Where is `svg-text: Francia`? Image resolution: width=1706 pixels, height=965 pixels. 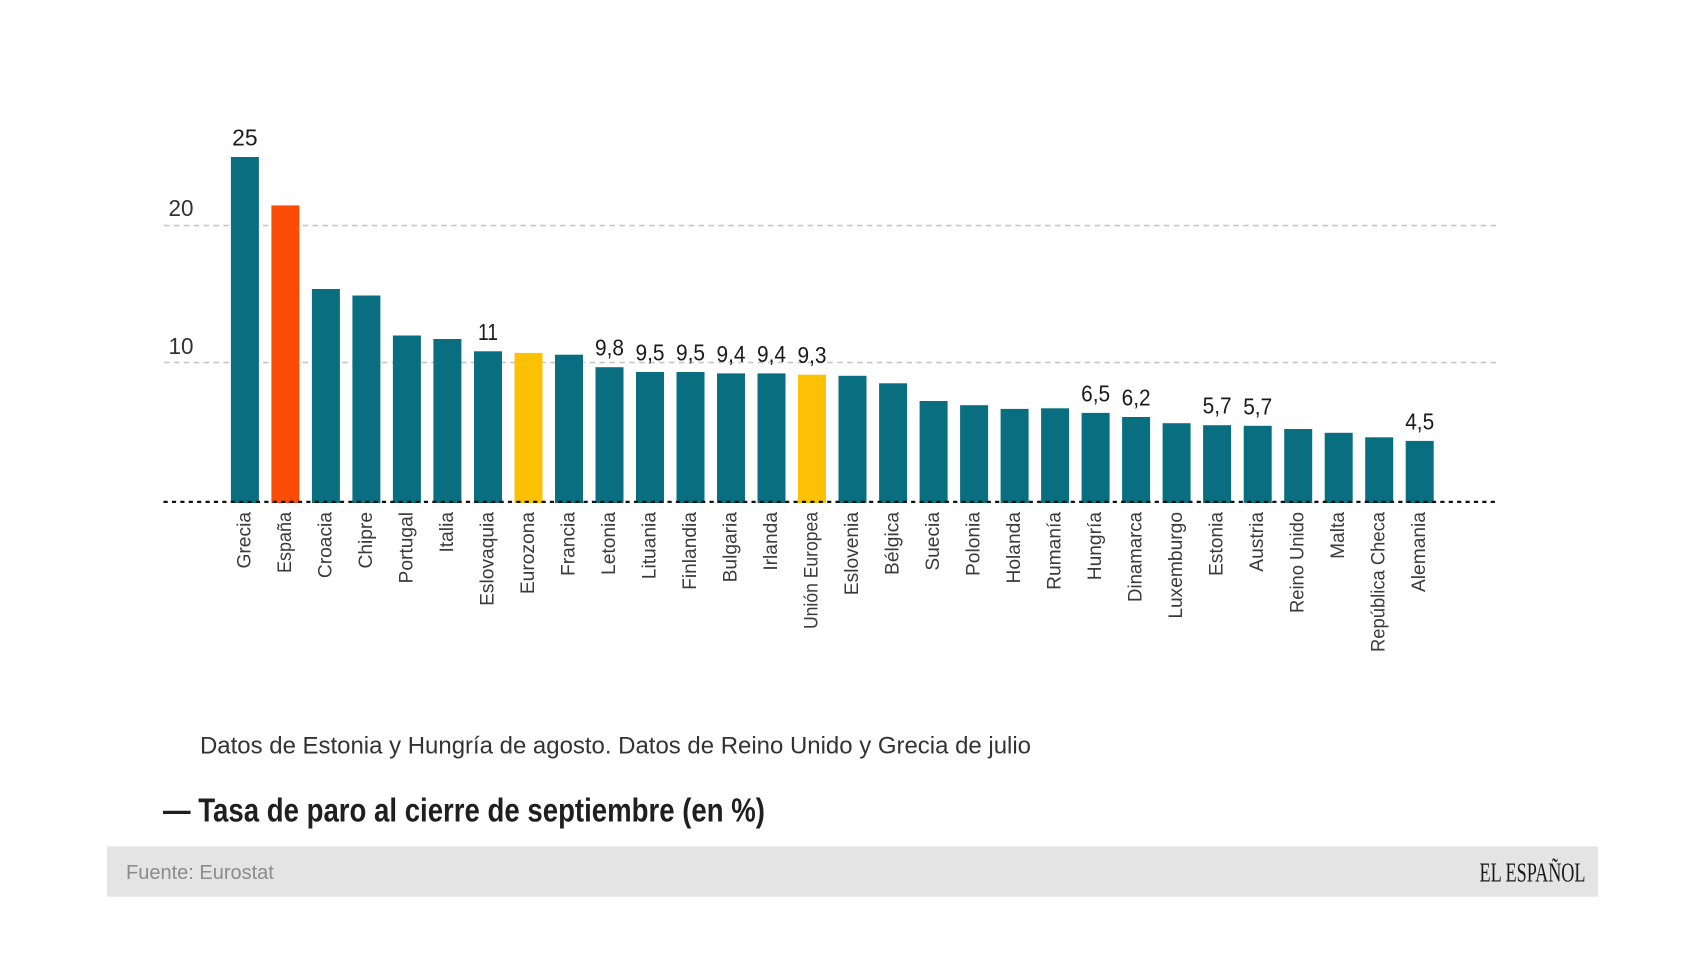 svg-text: Francia is located at coordinates (569, 544).